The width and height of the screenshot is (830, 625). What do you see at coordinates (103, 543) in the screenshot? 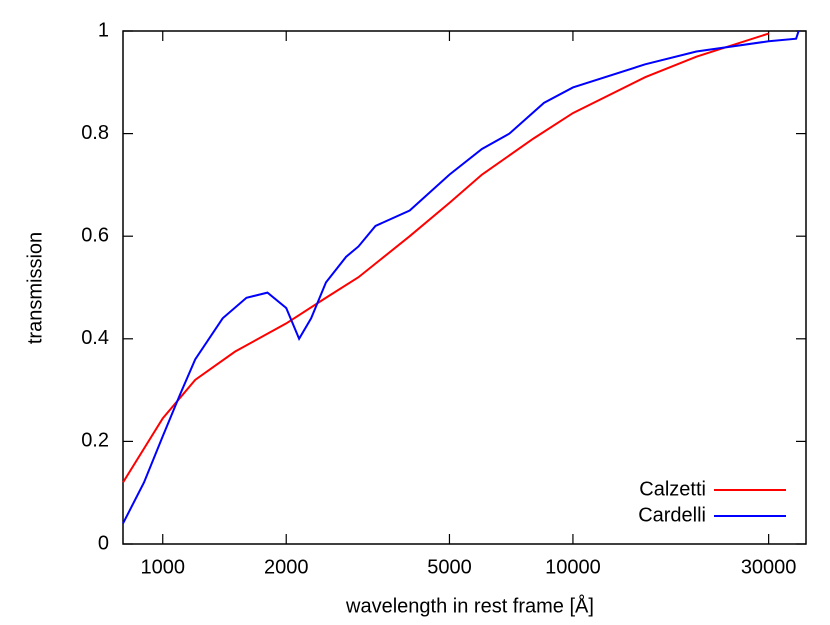
I see `y-tick-label: 0` at bounding box center [103, 543].